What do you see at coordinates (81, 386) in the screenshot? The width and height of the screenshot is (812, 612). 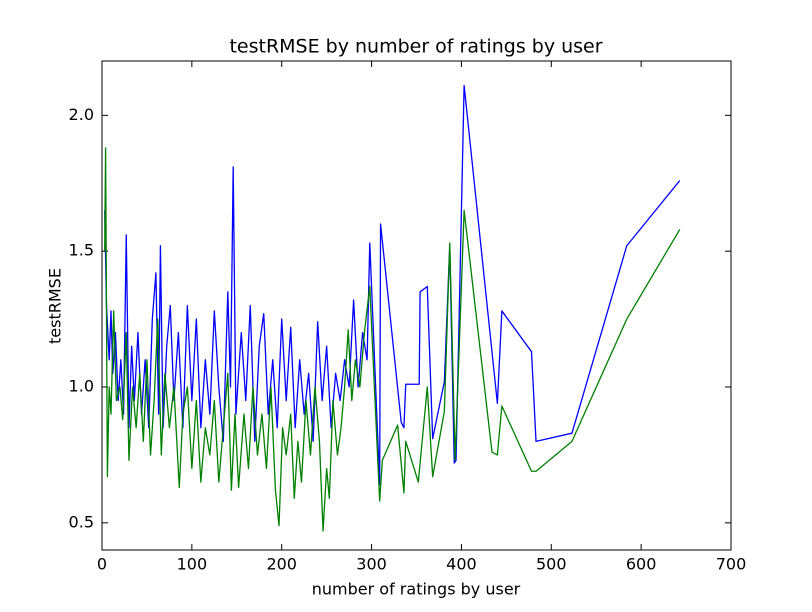 I see `y-tick-label: 1.0` at bounding box center [81, 386].